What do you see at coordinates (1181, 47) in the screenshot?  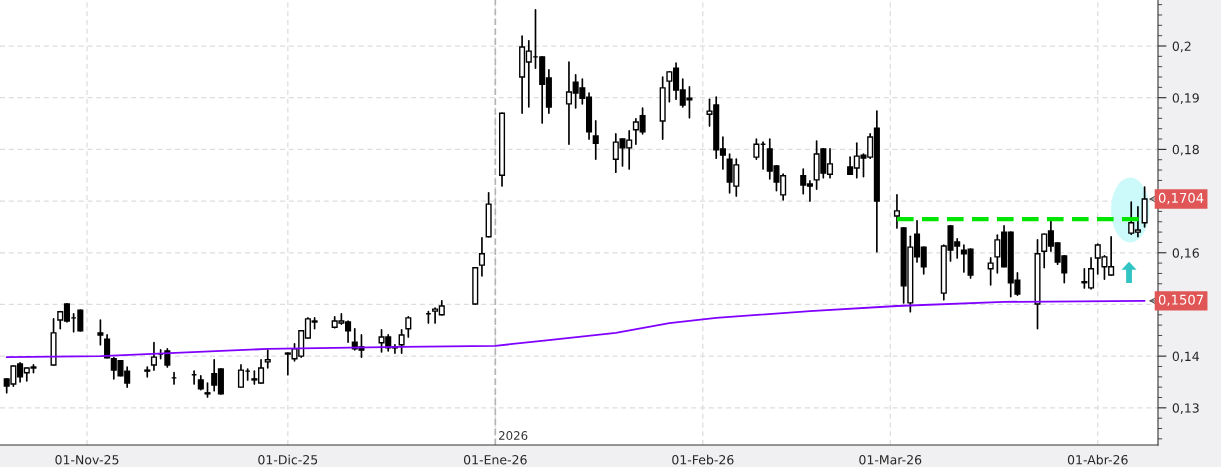 I see `y-tick-label: 0,2` at bounding box center [1181, 47].